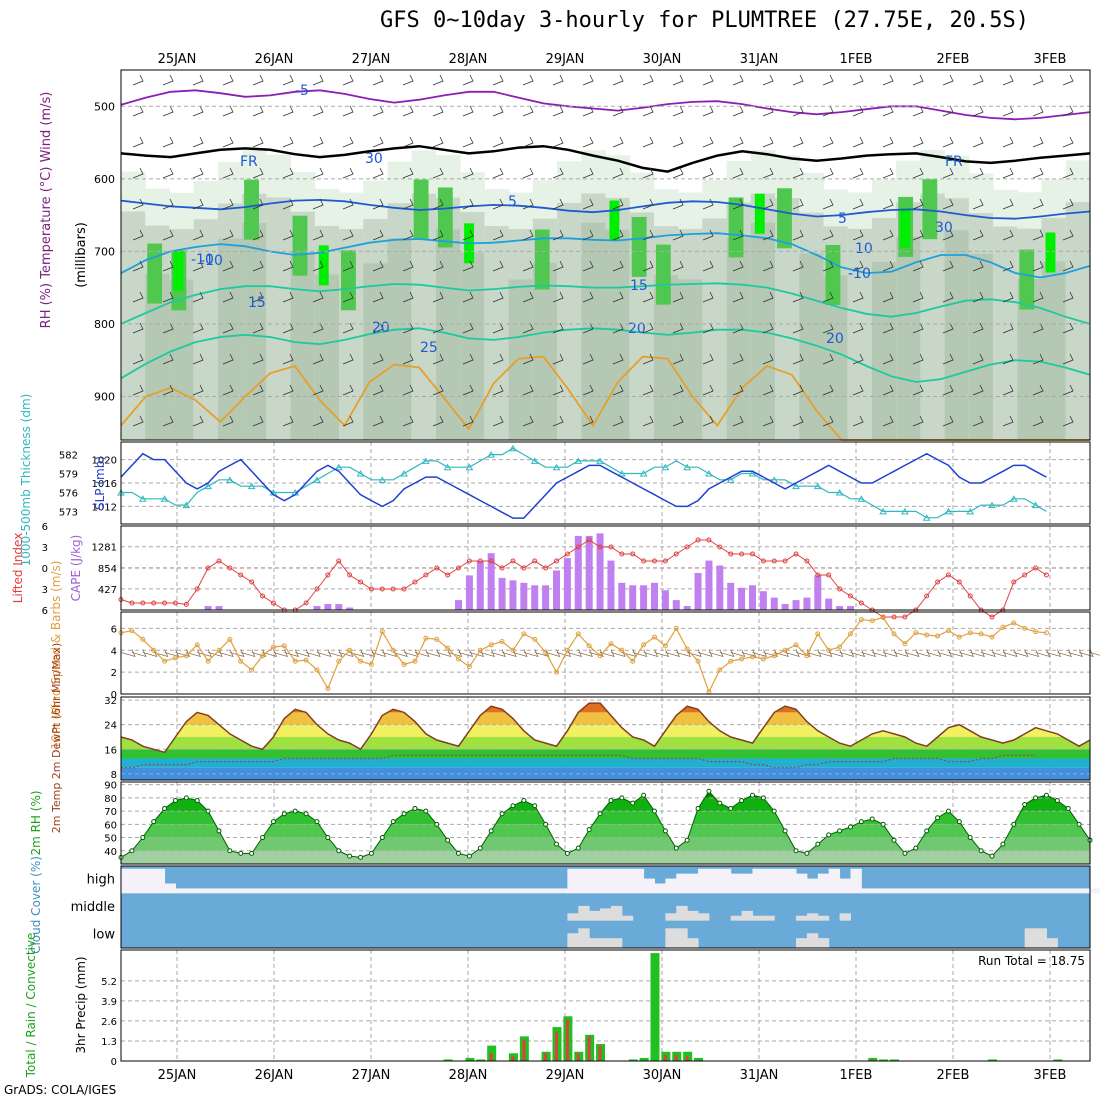  Describe the element at coordinates (114, 629) in the screenshot. I see `wind-tick: 6` at that location.